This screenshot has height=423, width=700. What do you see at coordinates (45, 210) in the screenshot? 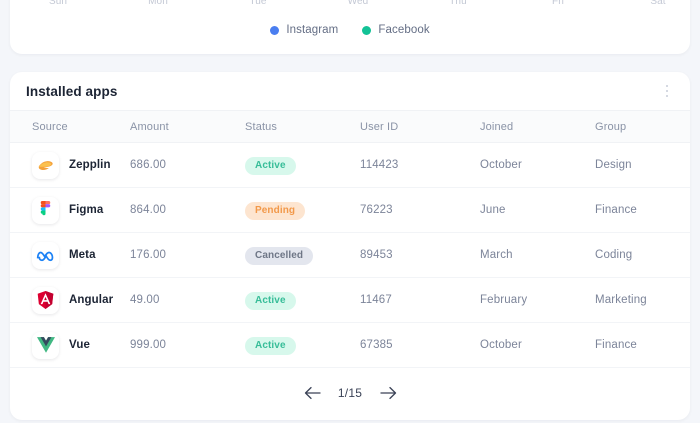
I see `figma-icon` at bounding box center [45, 210].